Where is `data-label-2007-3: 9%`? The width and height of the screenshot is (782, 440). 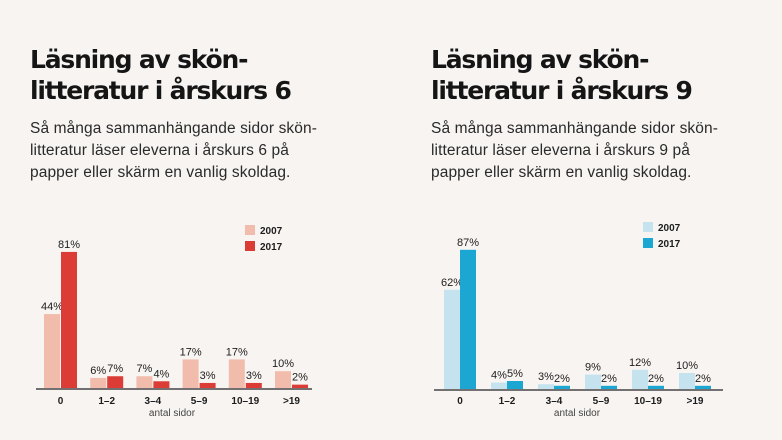 data-label-2007-3: 9% is located at coordinates (593, 368).